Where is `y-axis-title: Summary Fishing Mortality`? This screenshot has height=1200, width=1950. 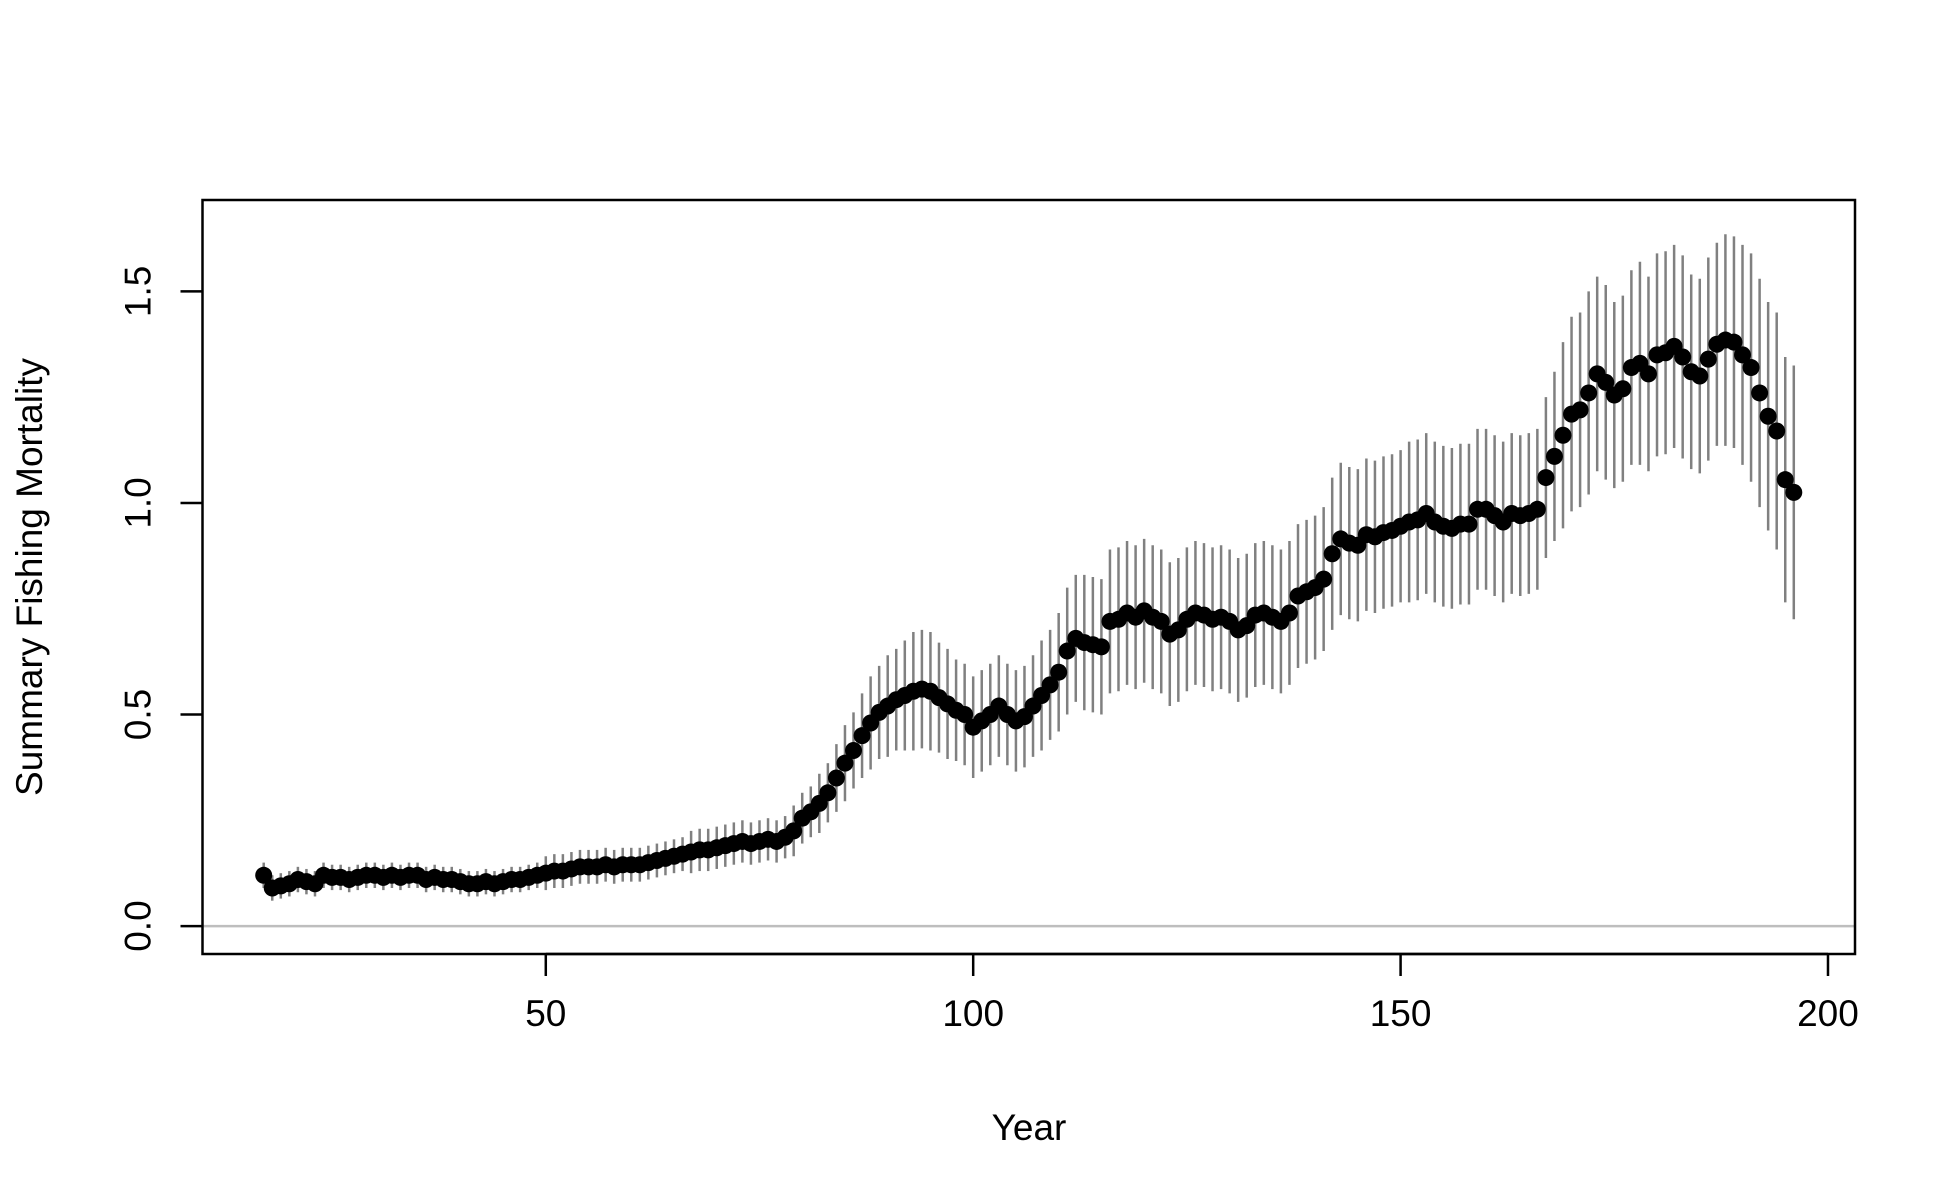 y-axis-title: Summary Fishing Mortality is located at coordinates (29, 577).